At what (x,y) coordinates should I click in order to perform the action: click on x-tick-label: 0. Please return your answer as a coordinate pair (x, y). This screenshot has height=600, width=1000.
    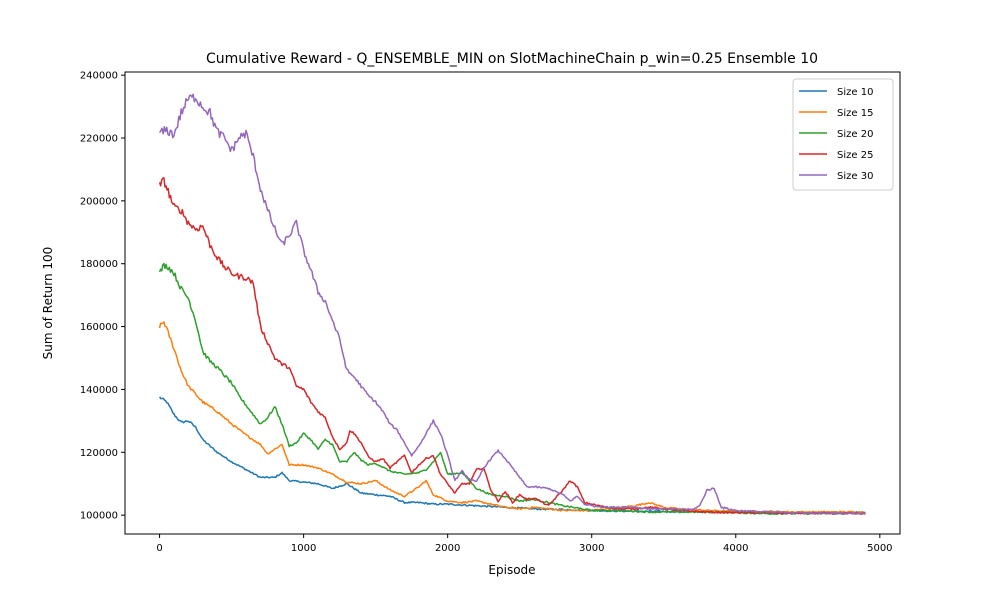
    Looking at the image, I should click on (159, 548).